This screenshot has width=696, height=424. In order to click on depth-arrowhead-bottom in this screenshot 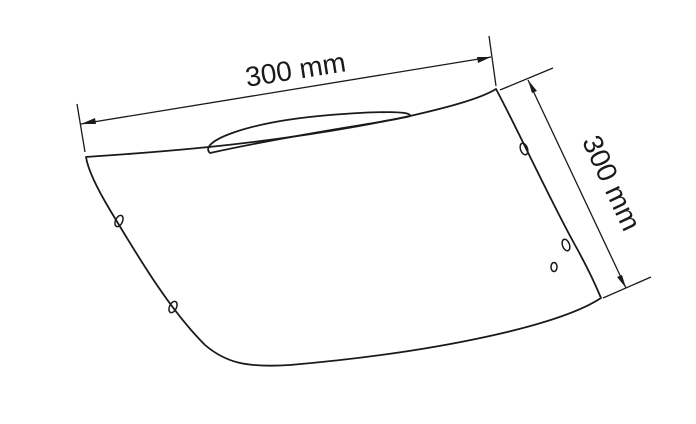, I will do `click(621, 281)`.